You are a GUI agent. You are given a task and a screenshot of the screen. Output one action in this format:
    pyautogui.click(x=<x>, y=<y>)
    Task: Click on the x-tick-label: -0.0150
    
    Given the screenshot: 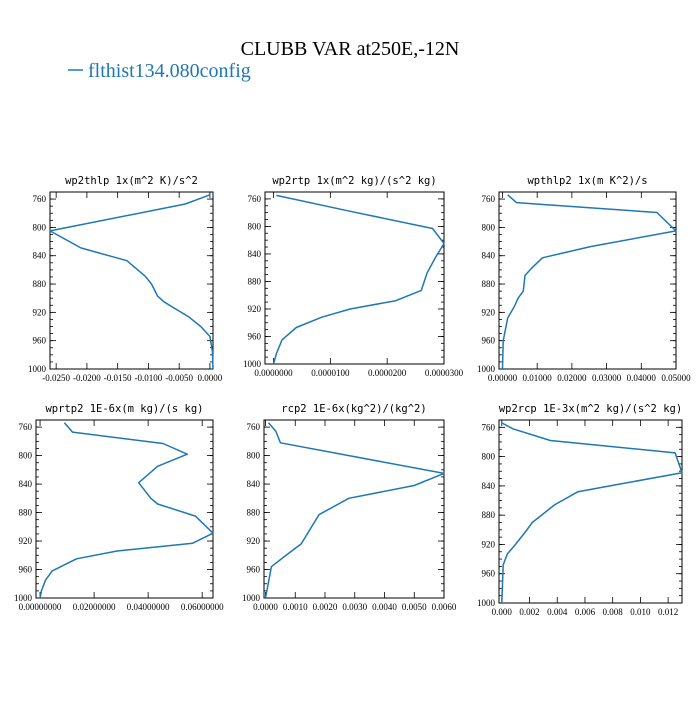 What is the action you would take?
    pyautogui.click(x=118, y=378)
    